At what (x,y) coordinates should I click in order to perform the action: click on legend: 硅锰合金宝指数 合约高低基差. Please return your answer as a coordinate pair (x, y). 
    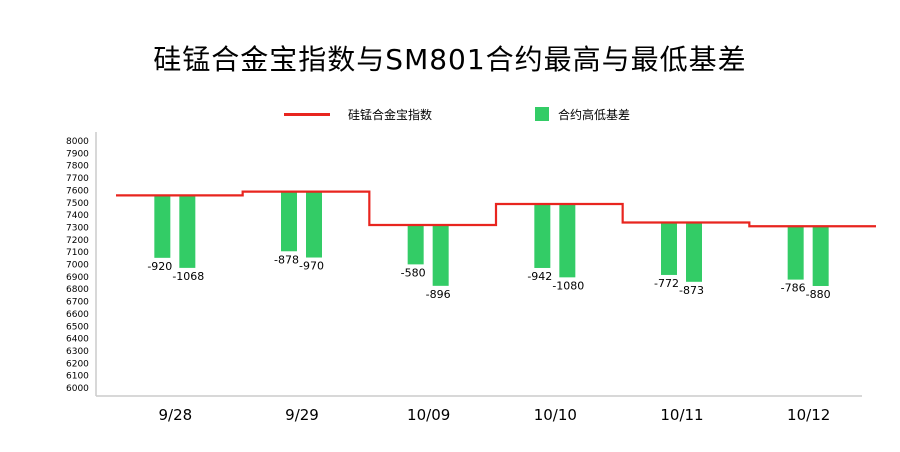
    Looking at the image, I should click on (450, 114).